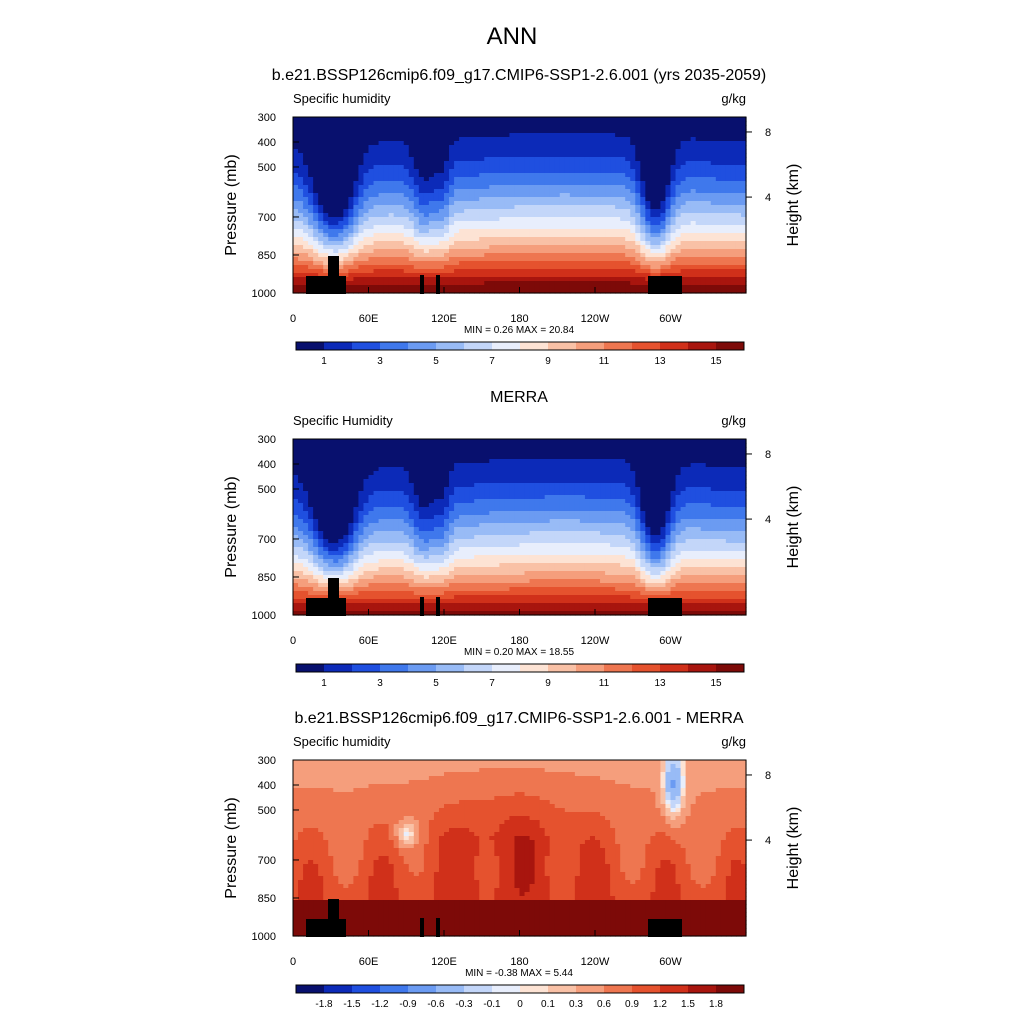  What do you see at coordinates (519, 973) in the screenshot?
I see `min-max-stats: MIN = -0.38 MAX = 5.44` at bounding box center [519, 973].